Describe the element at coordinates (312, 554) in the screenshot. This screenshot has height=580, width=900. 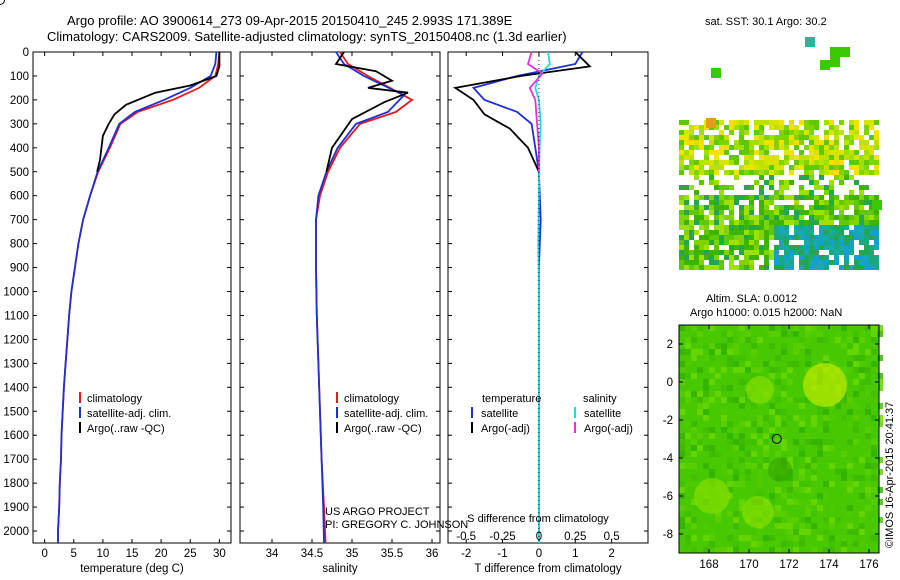
I see `x-tick-label: 34.5` at that location.